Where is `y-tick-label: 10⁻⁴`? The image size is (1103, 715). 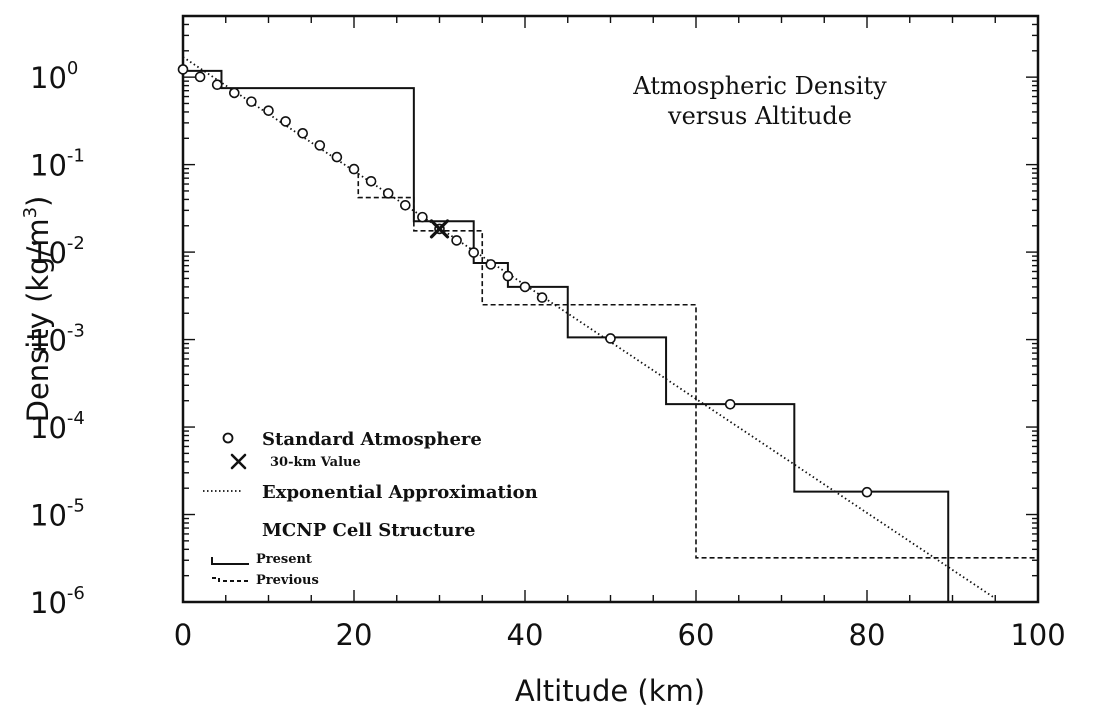 y-tick-label: 10⁻⁴ is located at coordinates (57, 426).